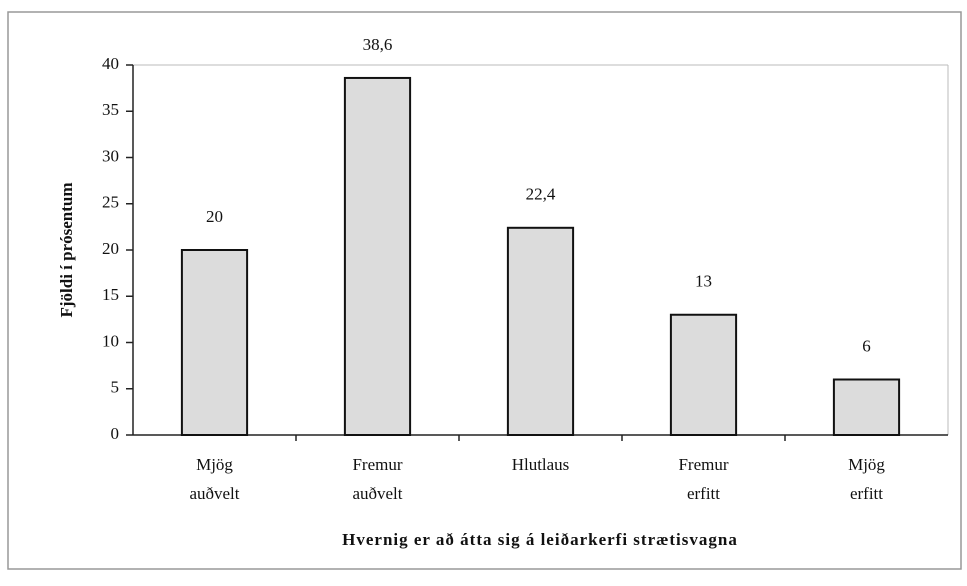 The height and width of the screenshot is (586, 967). Describe the element at coordinates (703, 281) in the screenshot. I see `data-label: 13` at that location.